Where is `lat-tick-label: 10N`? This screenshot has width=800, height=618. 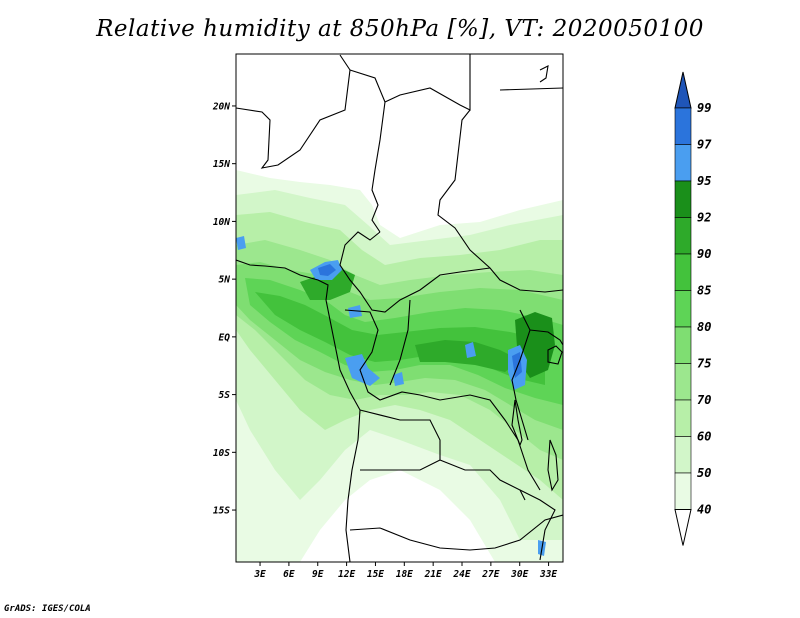 lat-tick-label: 10N is located at coordinates (221, 222).